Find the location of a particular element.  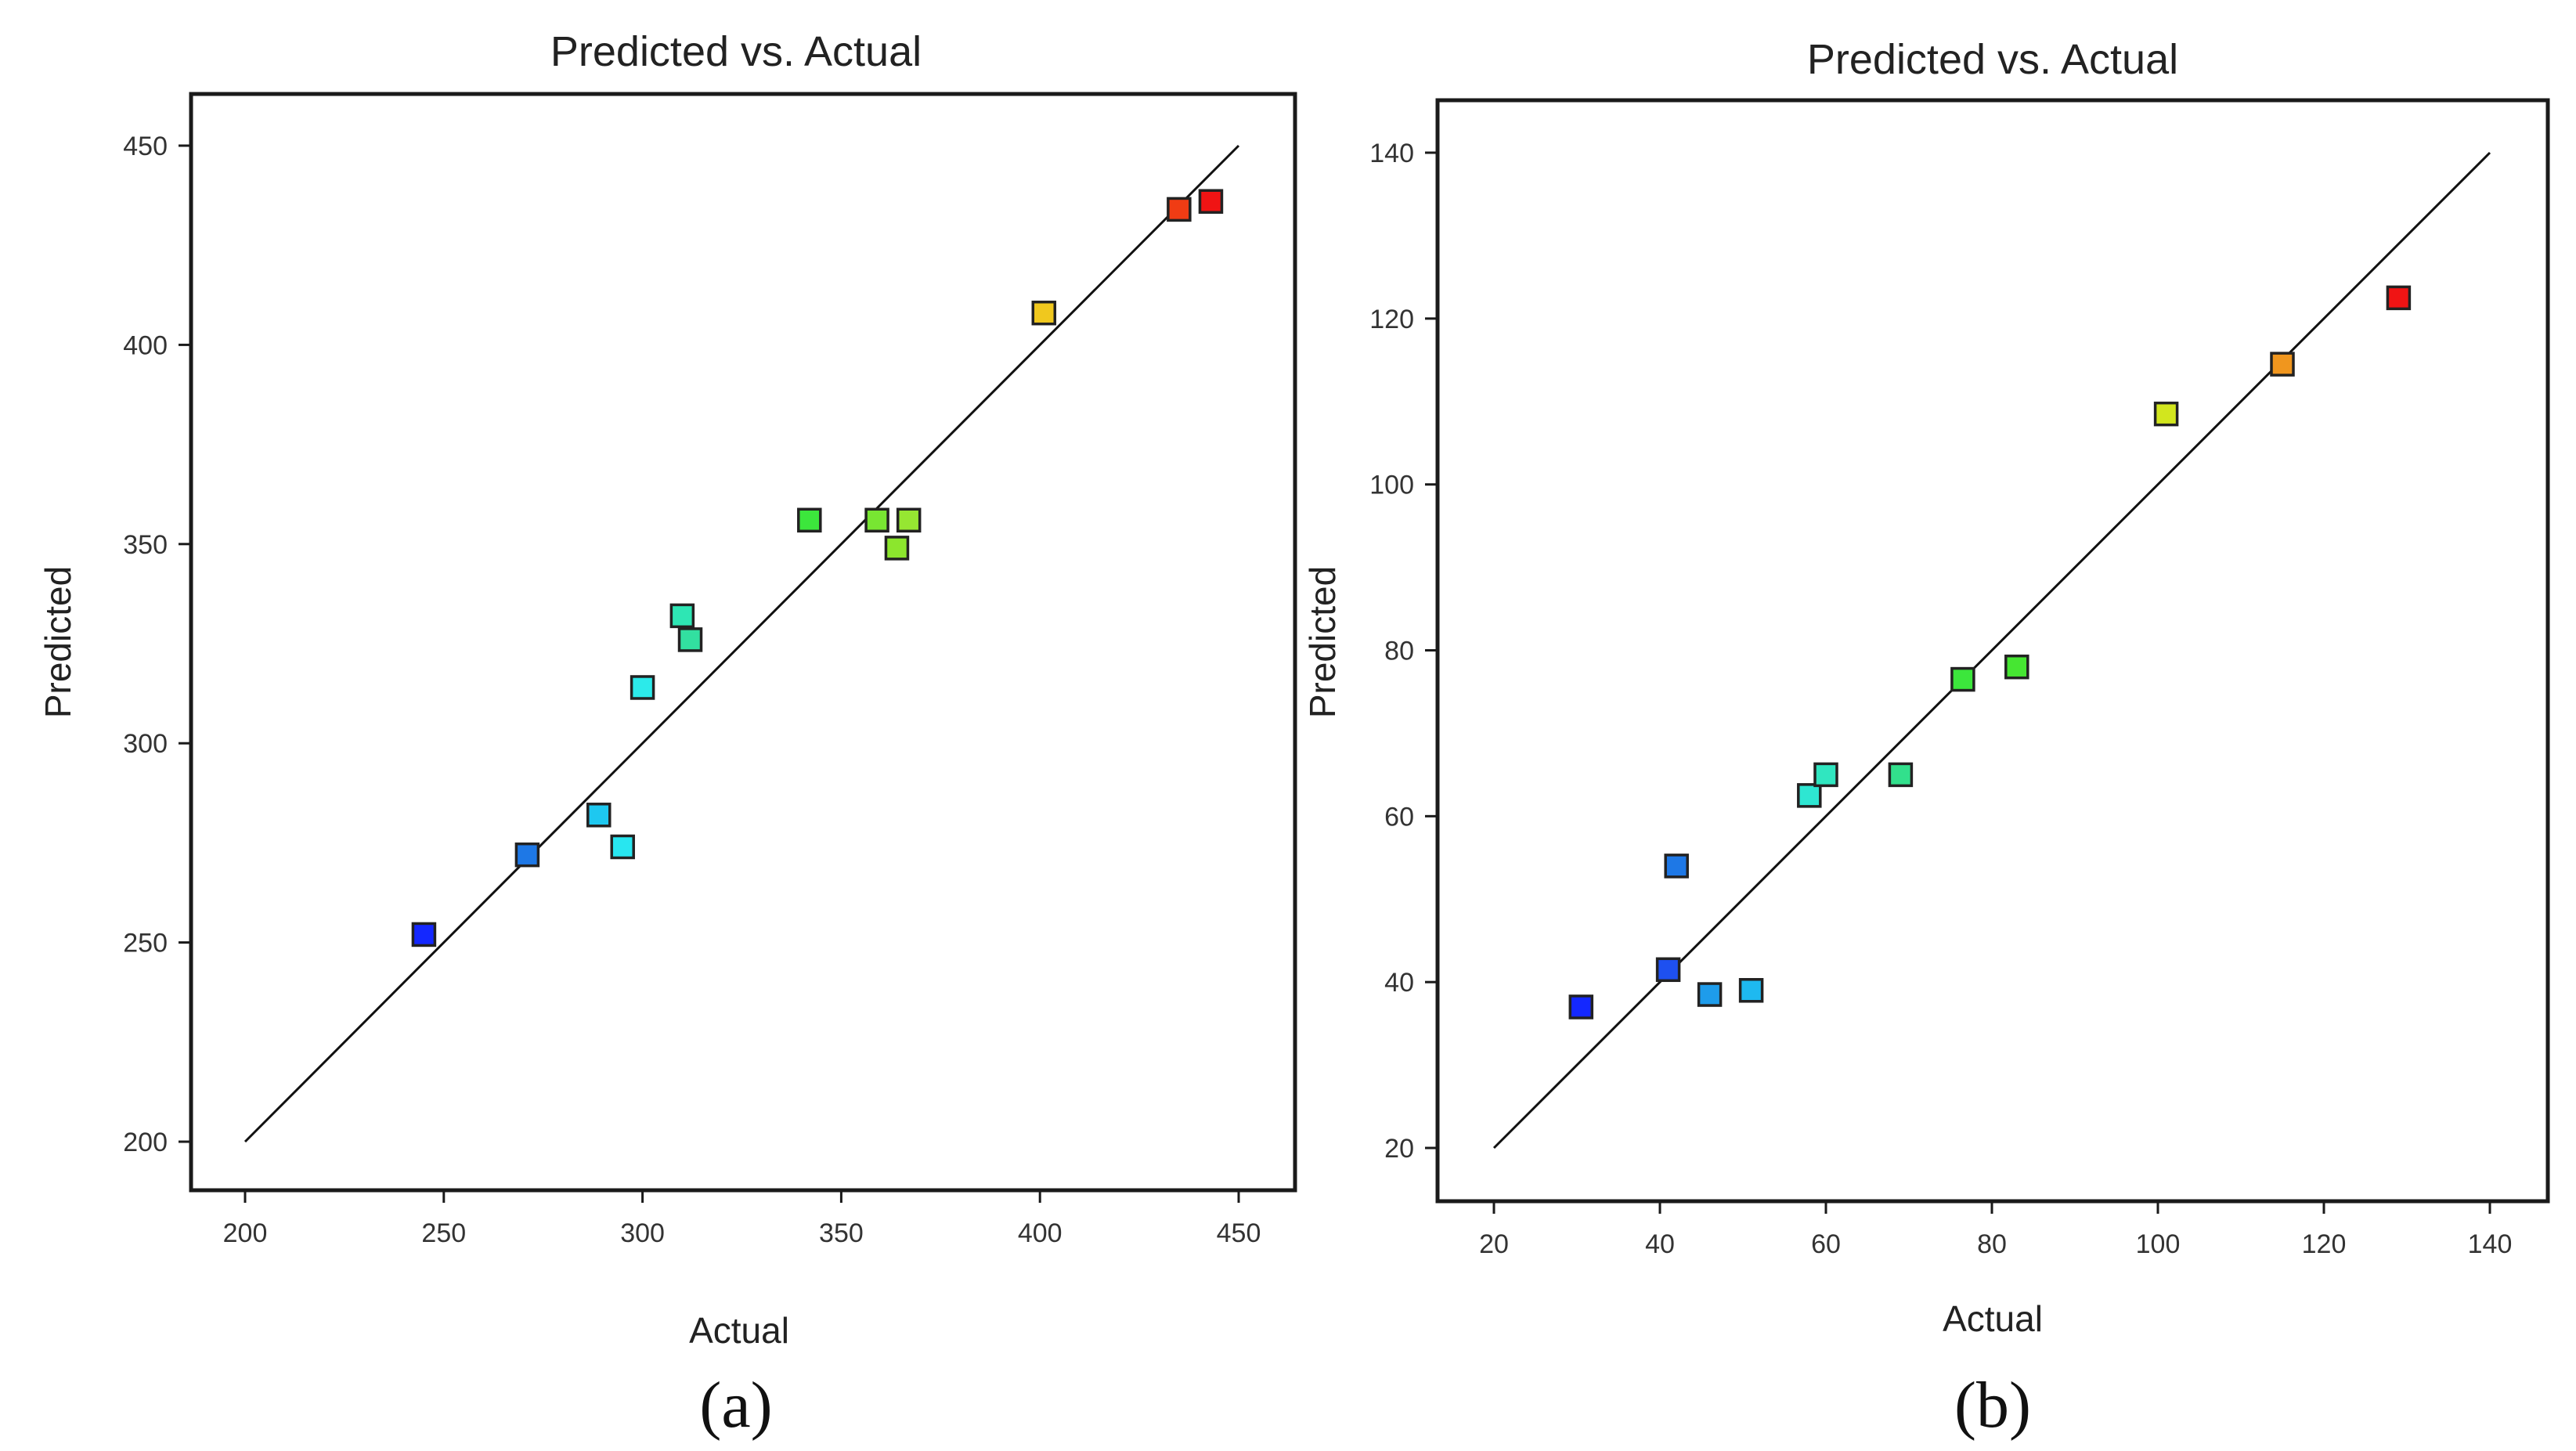

x-tick-label: 450 is located at coordinates (1239, 1233).